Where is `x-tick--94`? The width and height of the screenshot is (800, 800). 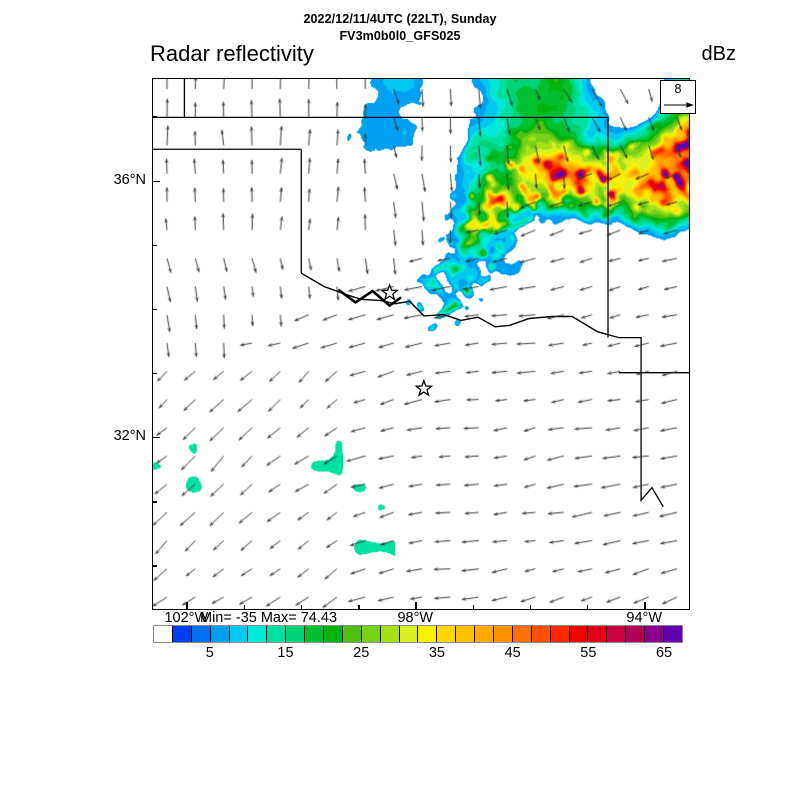 x-tick--94 is located at coordinates (645, 606).